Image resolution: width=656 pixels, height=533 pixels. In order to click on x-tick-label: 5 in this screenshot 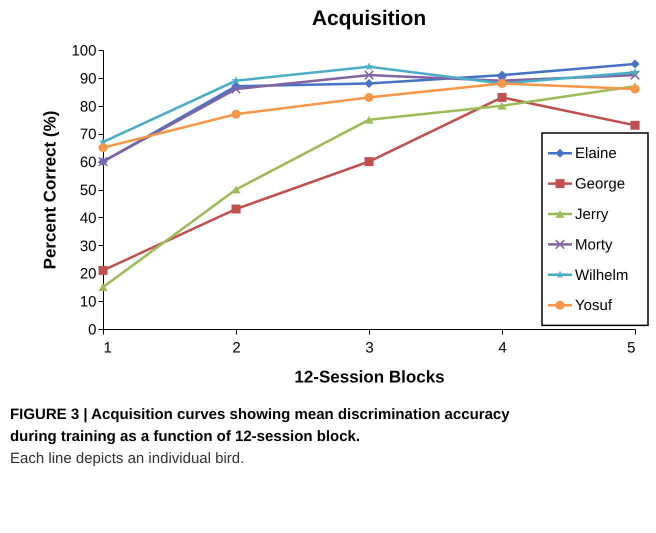, I will do `click(631, 348)`.